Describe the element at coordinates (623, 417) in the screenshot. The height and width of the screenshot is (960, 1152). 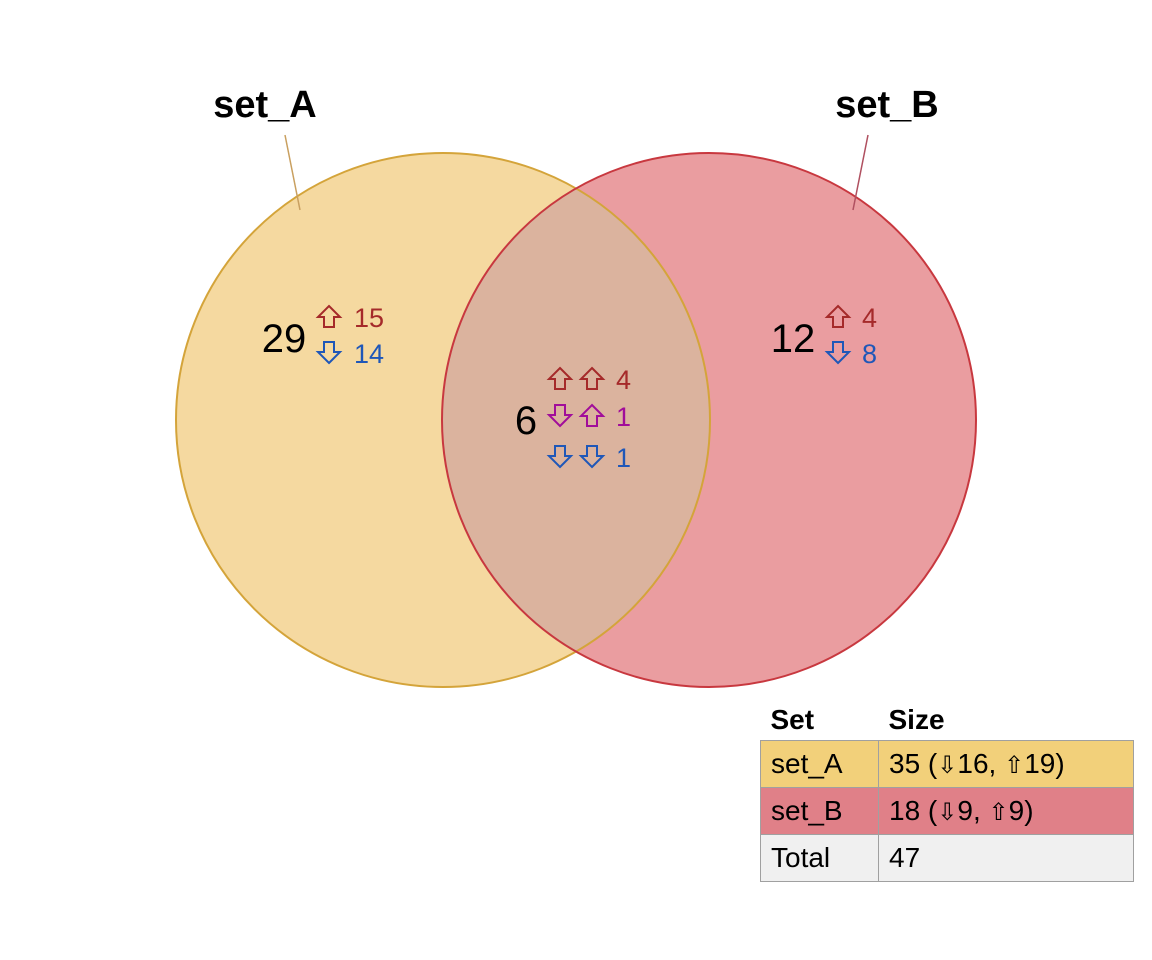
I see `intersection-down-up-count: 1` at that location.